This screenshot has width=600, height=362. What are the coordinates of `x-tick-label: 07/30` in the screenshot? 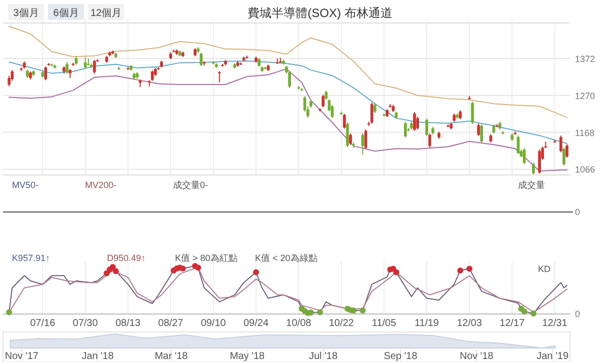 It's located at (85, 323).